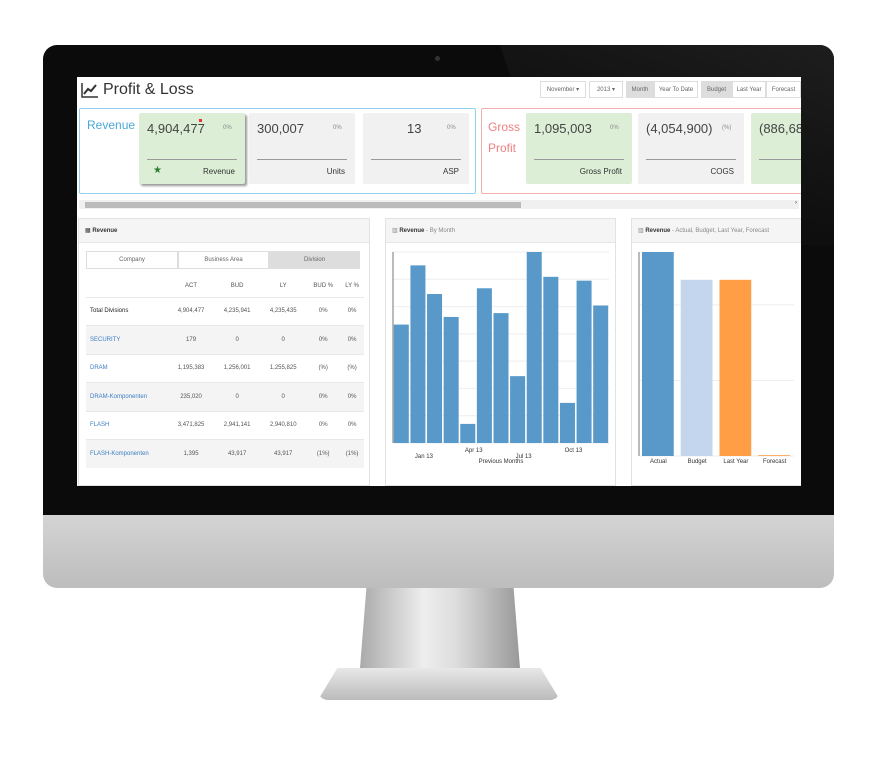  What do you see at coordinates (606, 89) in the screenshot?
I see `year-select: 2013 ▾` at bounding box center [606, 89].